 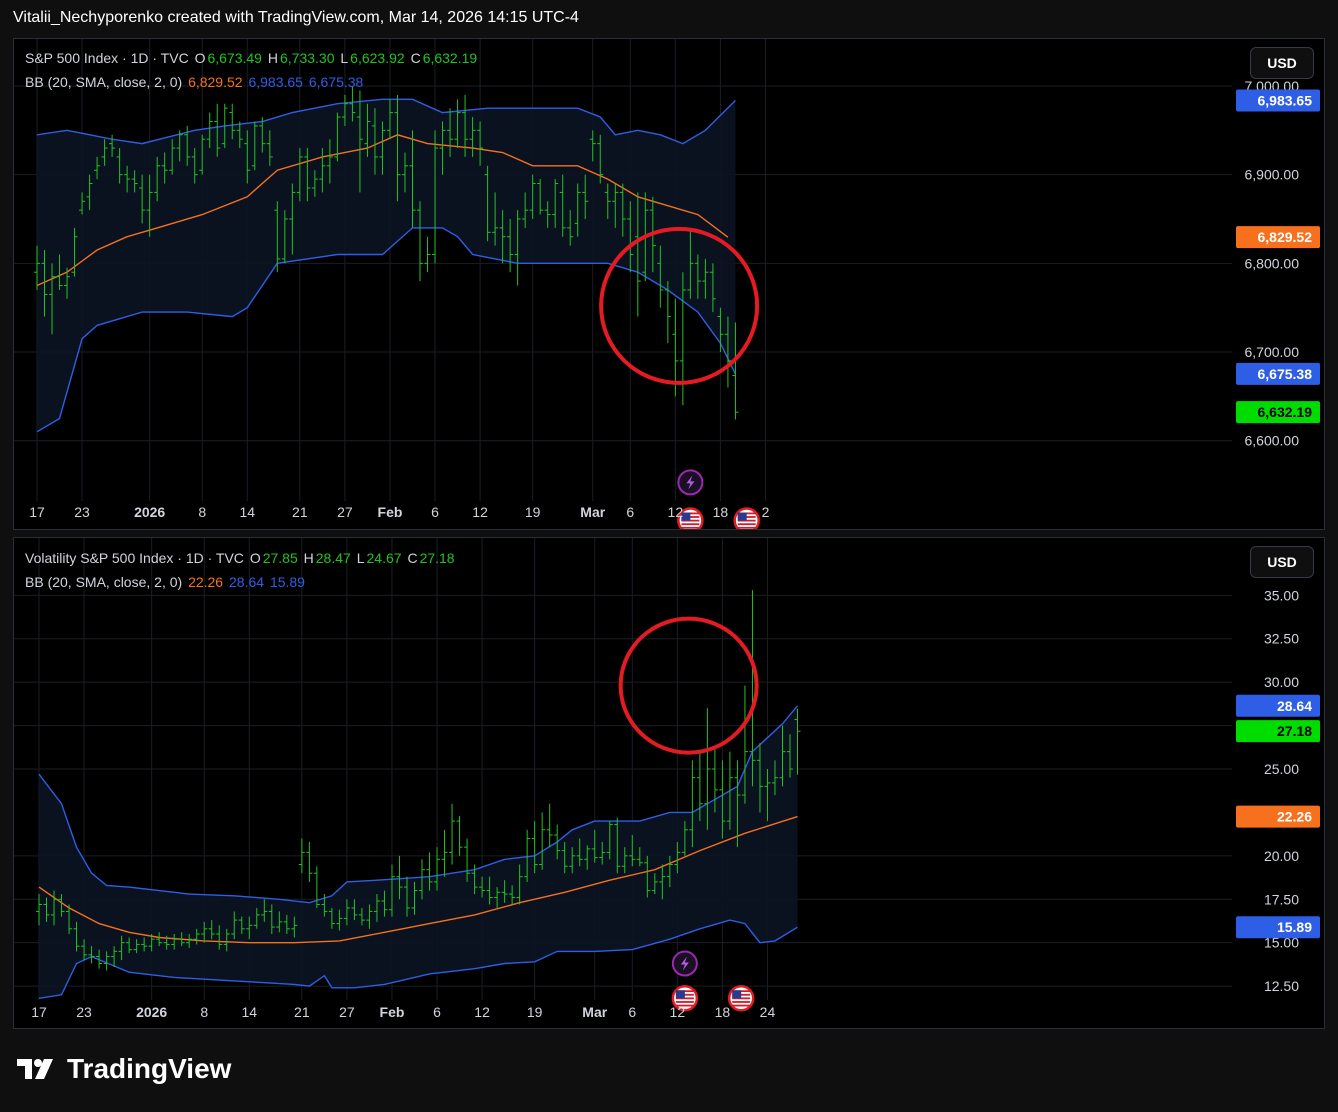 I want to click on price-tag: 15.89, so click(x=1278, y=927).